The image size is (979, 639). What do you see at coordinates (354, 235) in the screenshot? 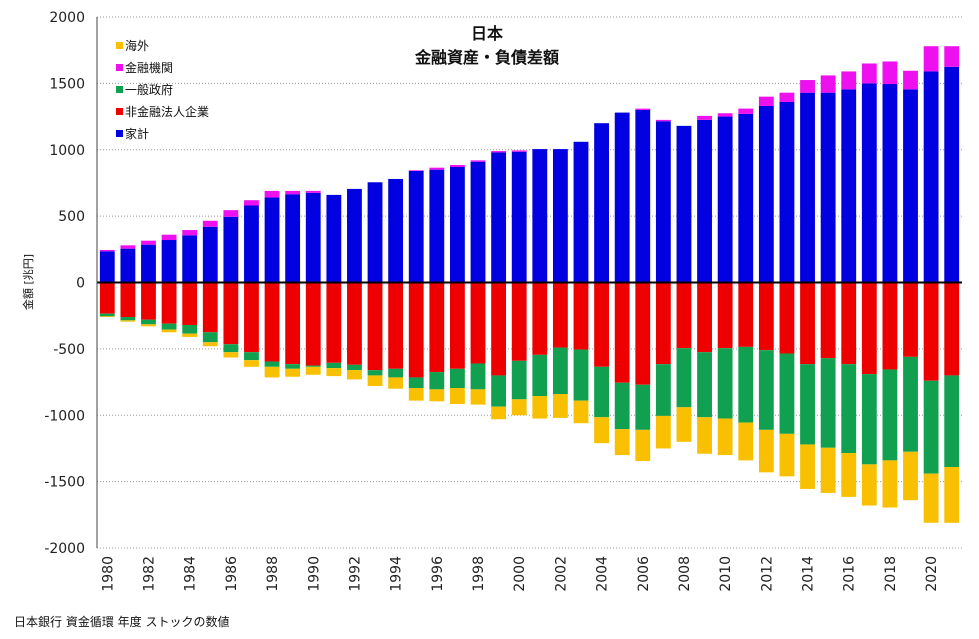
I see `bar-家計-1992` at bounding box center [354, 235].